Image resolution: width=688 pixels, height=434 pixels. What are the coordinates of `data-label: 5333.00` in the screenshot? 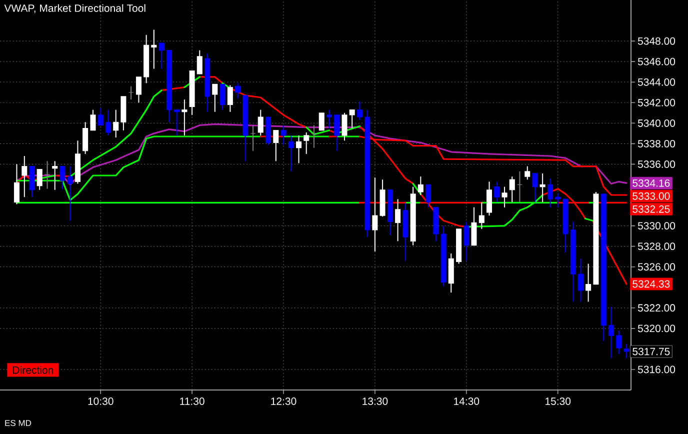 It's located at (651, 196).